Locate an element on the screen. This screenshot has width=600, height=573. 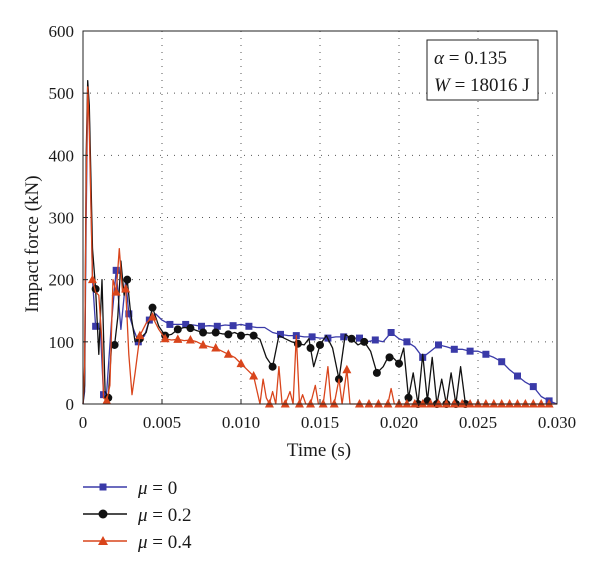
parameter-annotation-box: α = 0.135 W = 18016 J is located at coordinates (482, 70).